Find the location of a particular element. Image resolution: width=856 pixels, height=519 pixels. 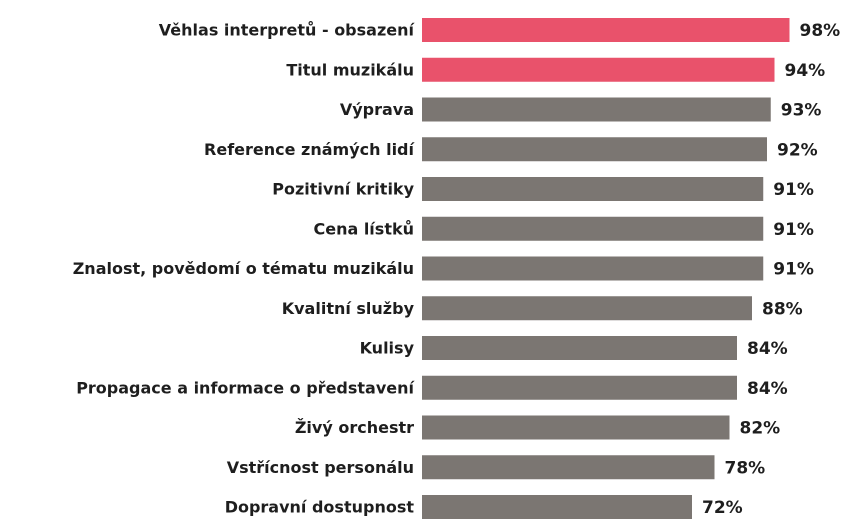

category-label: Kvalitní služby is located at coordinates (348, 308).